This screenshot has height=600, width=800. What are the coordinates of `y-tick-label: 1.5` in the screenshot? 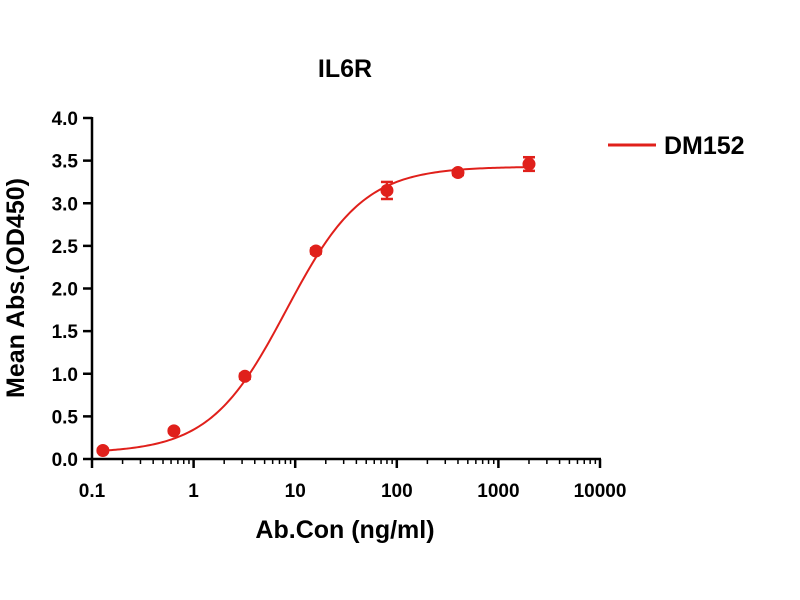 It's located at (65, 332).